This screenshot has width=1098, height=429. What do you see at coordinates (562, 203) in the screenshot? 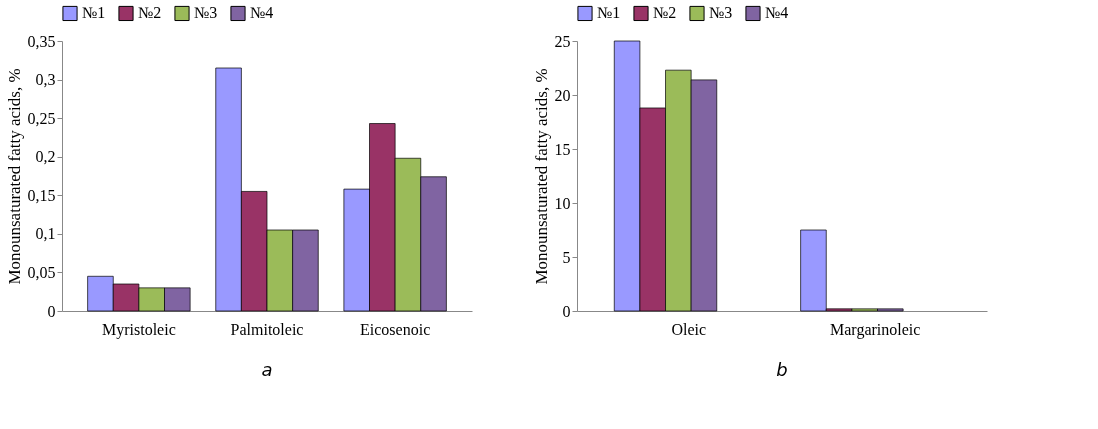
I see `y-tick-label: 10` at bounding box center [562, 203].